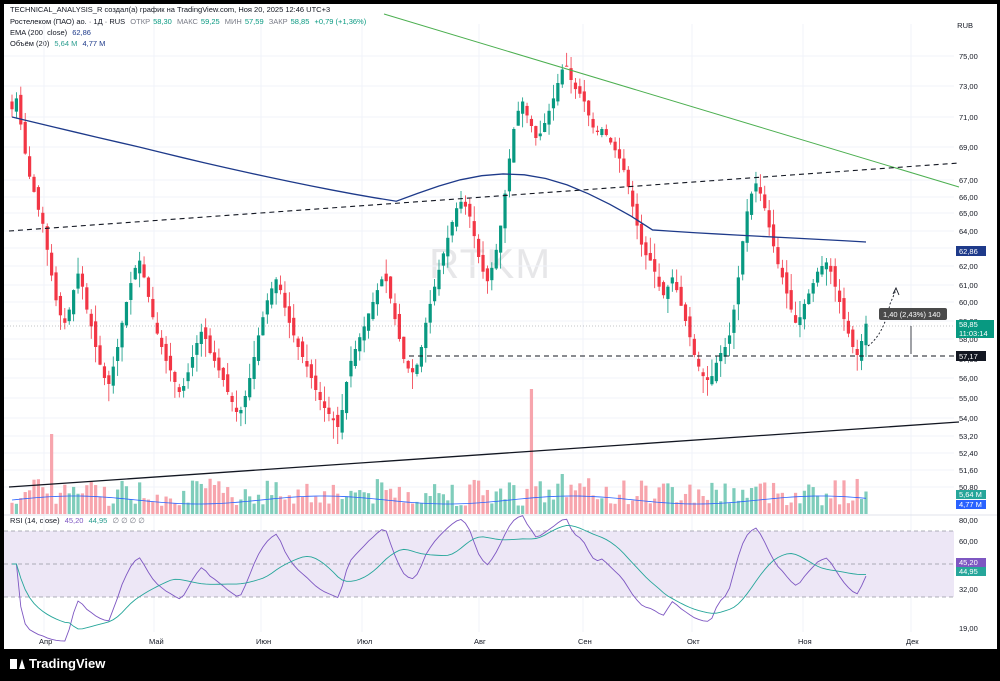 The width and height of the screenshot is (1000, 681). I want to click on ema-legend: EMA (200, close) 62,86, so click(52, 32).